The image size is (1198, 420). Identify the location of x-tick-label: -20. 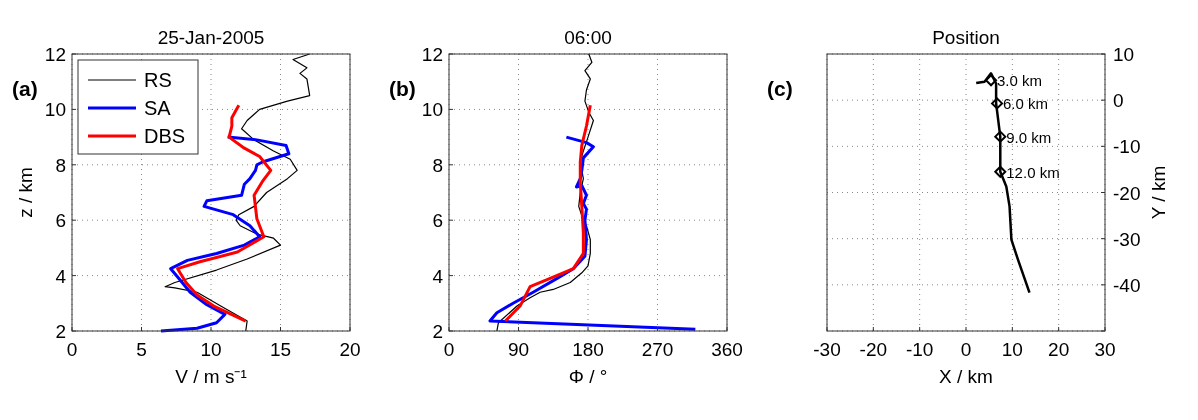
(873, 349).